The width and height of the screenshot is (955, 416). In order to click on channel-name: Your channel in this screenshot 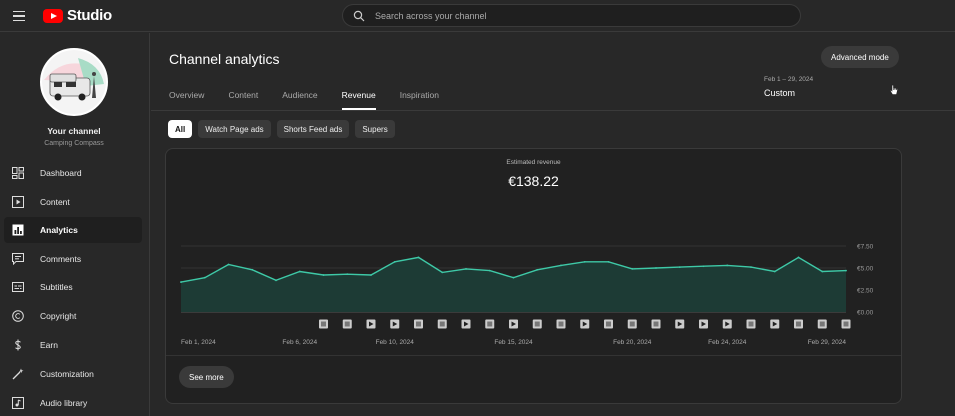, I will do `click(74, 131)`.